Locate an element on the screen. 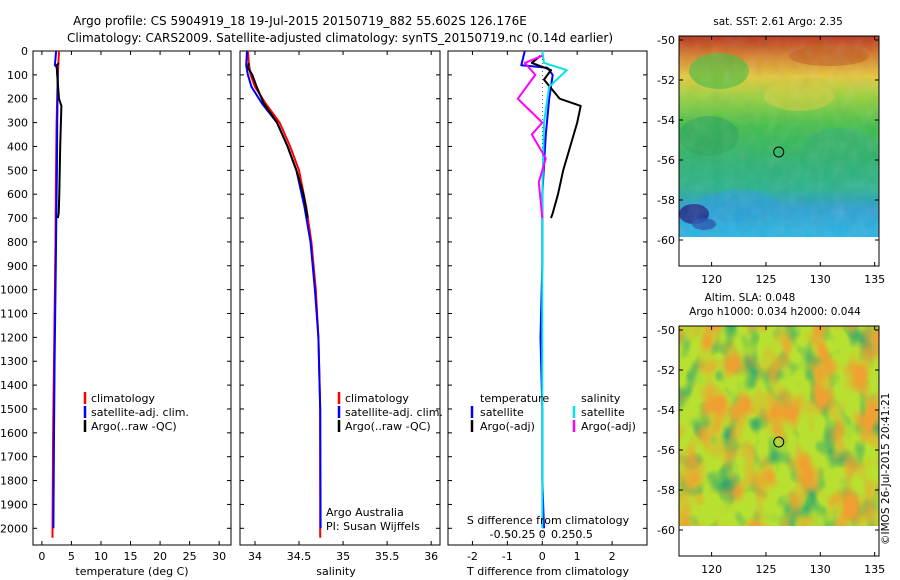 This screenshot has height=580, width=900. sla-map-frame is located at coordinates (779, 441).